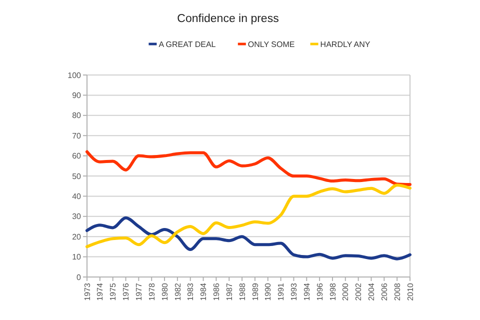 The image size is (480, 320). What do you see at coordinates (165, 291) in the screenshot?
I see `x-tick-label: 1980` at bounding box center [165, 291].